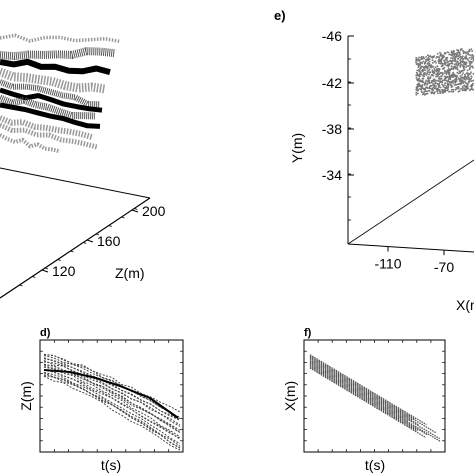 This screenshot has height=474, width=474. I want to click on x-axis-label: X(m), so click(465, 305).